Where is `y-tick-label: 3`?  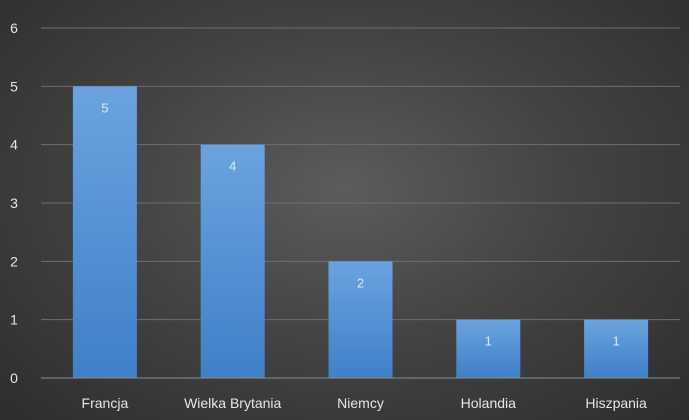
y-tick-label: 3 is located at coordinates (14, 203).